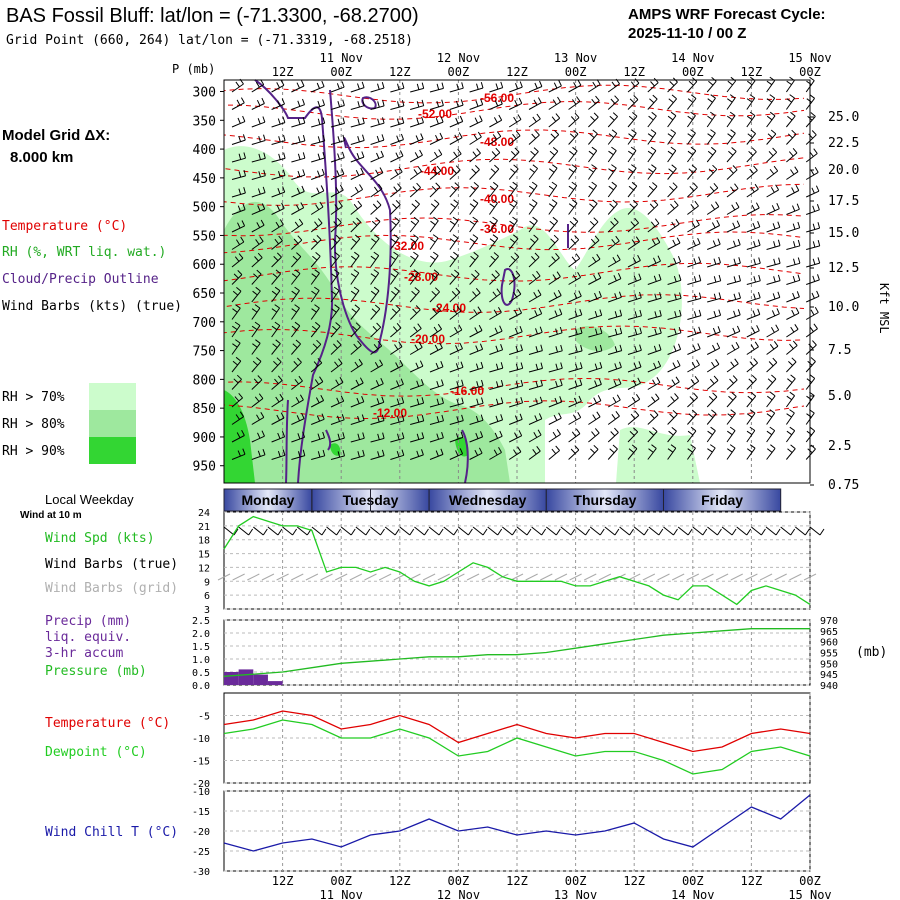  I want to click on top-hour-label: 12Z, so click(517, 72).